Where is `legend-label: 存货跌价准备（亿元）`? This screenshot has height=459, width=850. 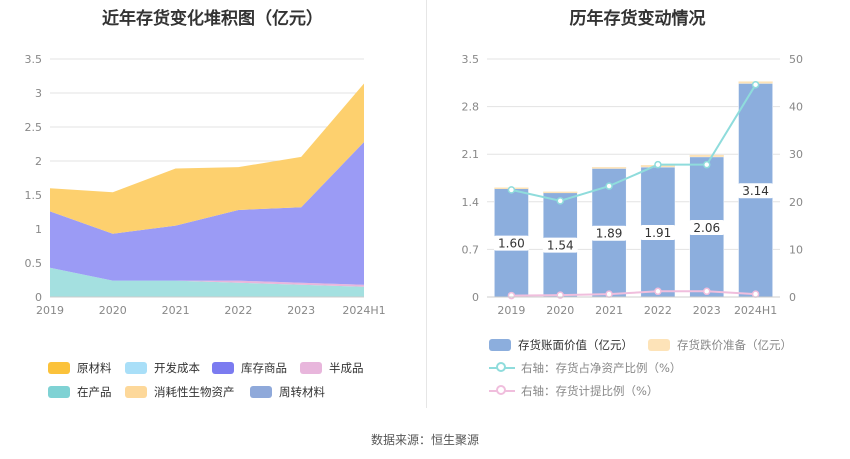
legend-label: 存货跌价准备（亿元） is located at coordinates (734, 345).